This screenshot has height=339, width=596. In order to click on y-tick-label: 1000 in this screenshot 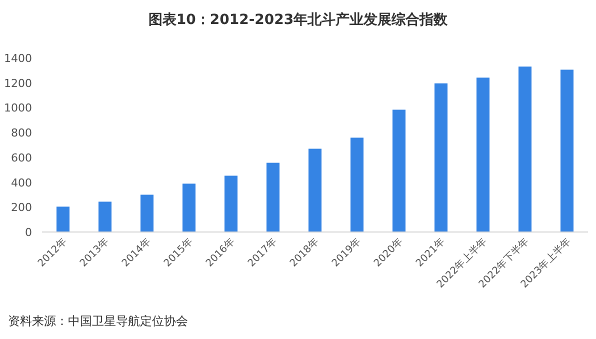, I will do `click(18, 108)`.